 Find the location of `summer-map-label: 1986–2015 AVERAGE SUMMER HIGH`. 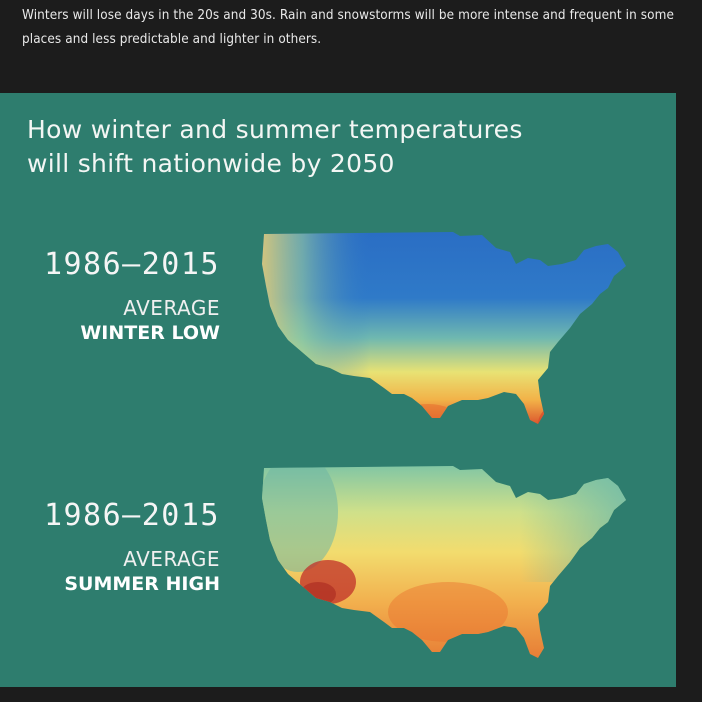

summer-map-label: 1986–2015 AVERAGE SUMMER HIGH is located at coordinates (132, 548).